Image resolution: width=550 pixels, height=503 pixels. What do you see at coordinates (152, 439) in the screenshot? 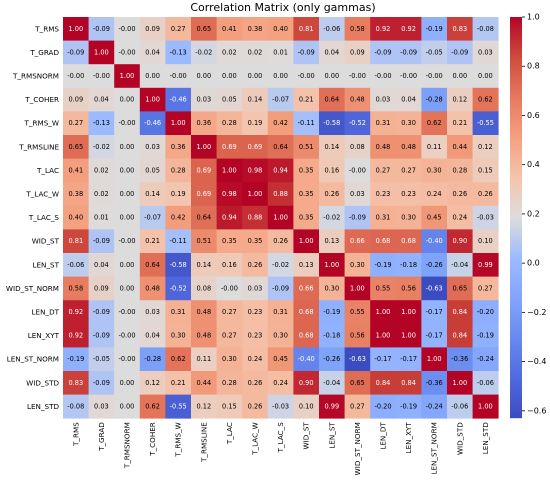
I see `x-tick-label: T_COHER` at bounding box center [152, 439].